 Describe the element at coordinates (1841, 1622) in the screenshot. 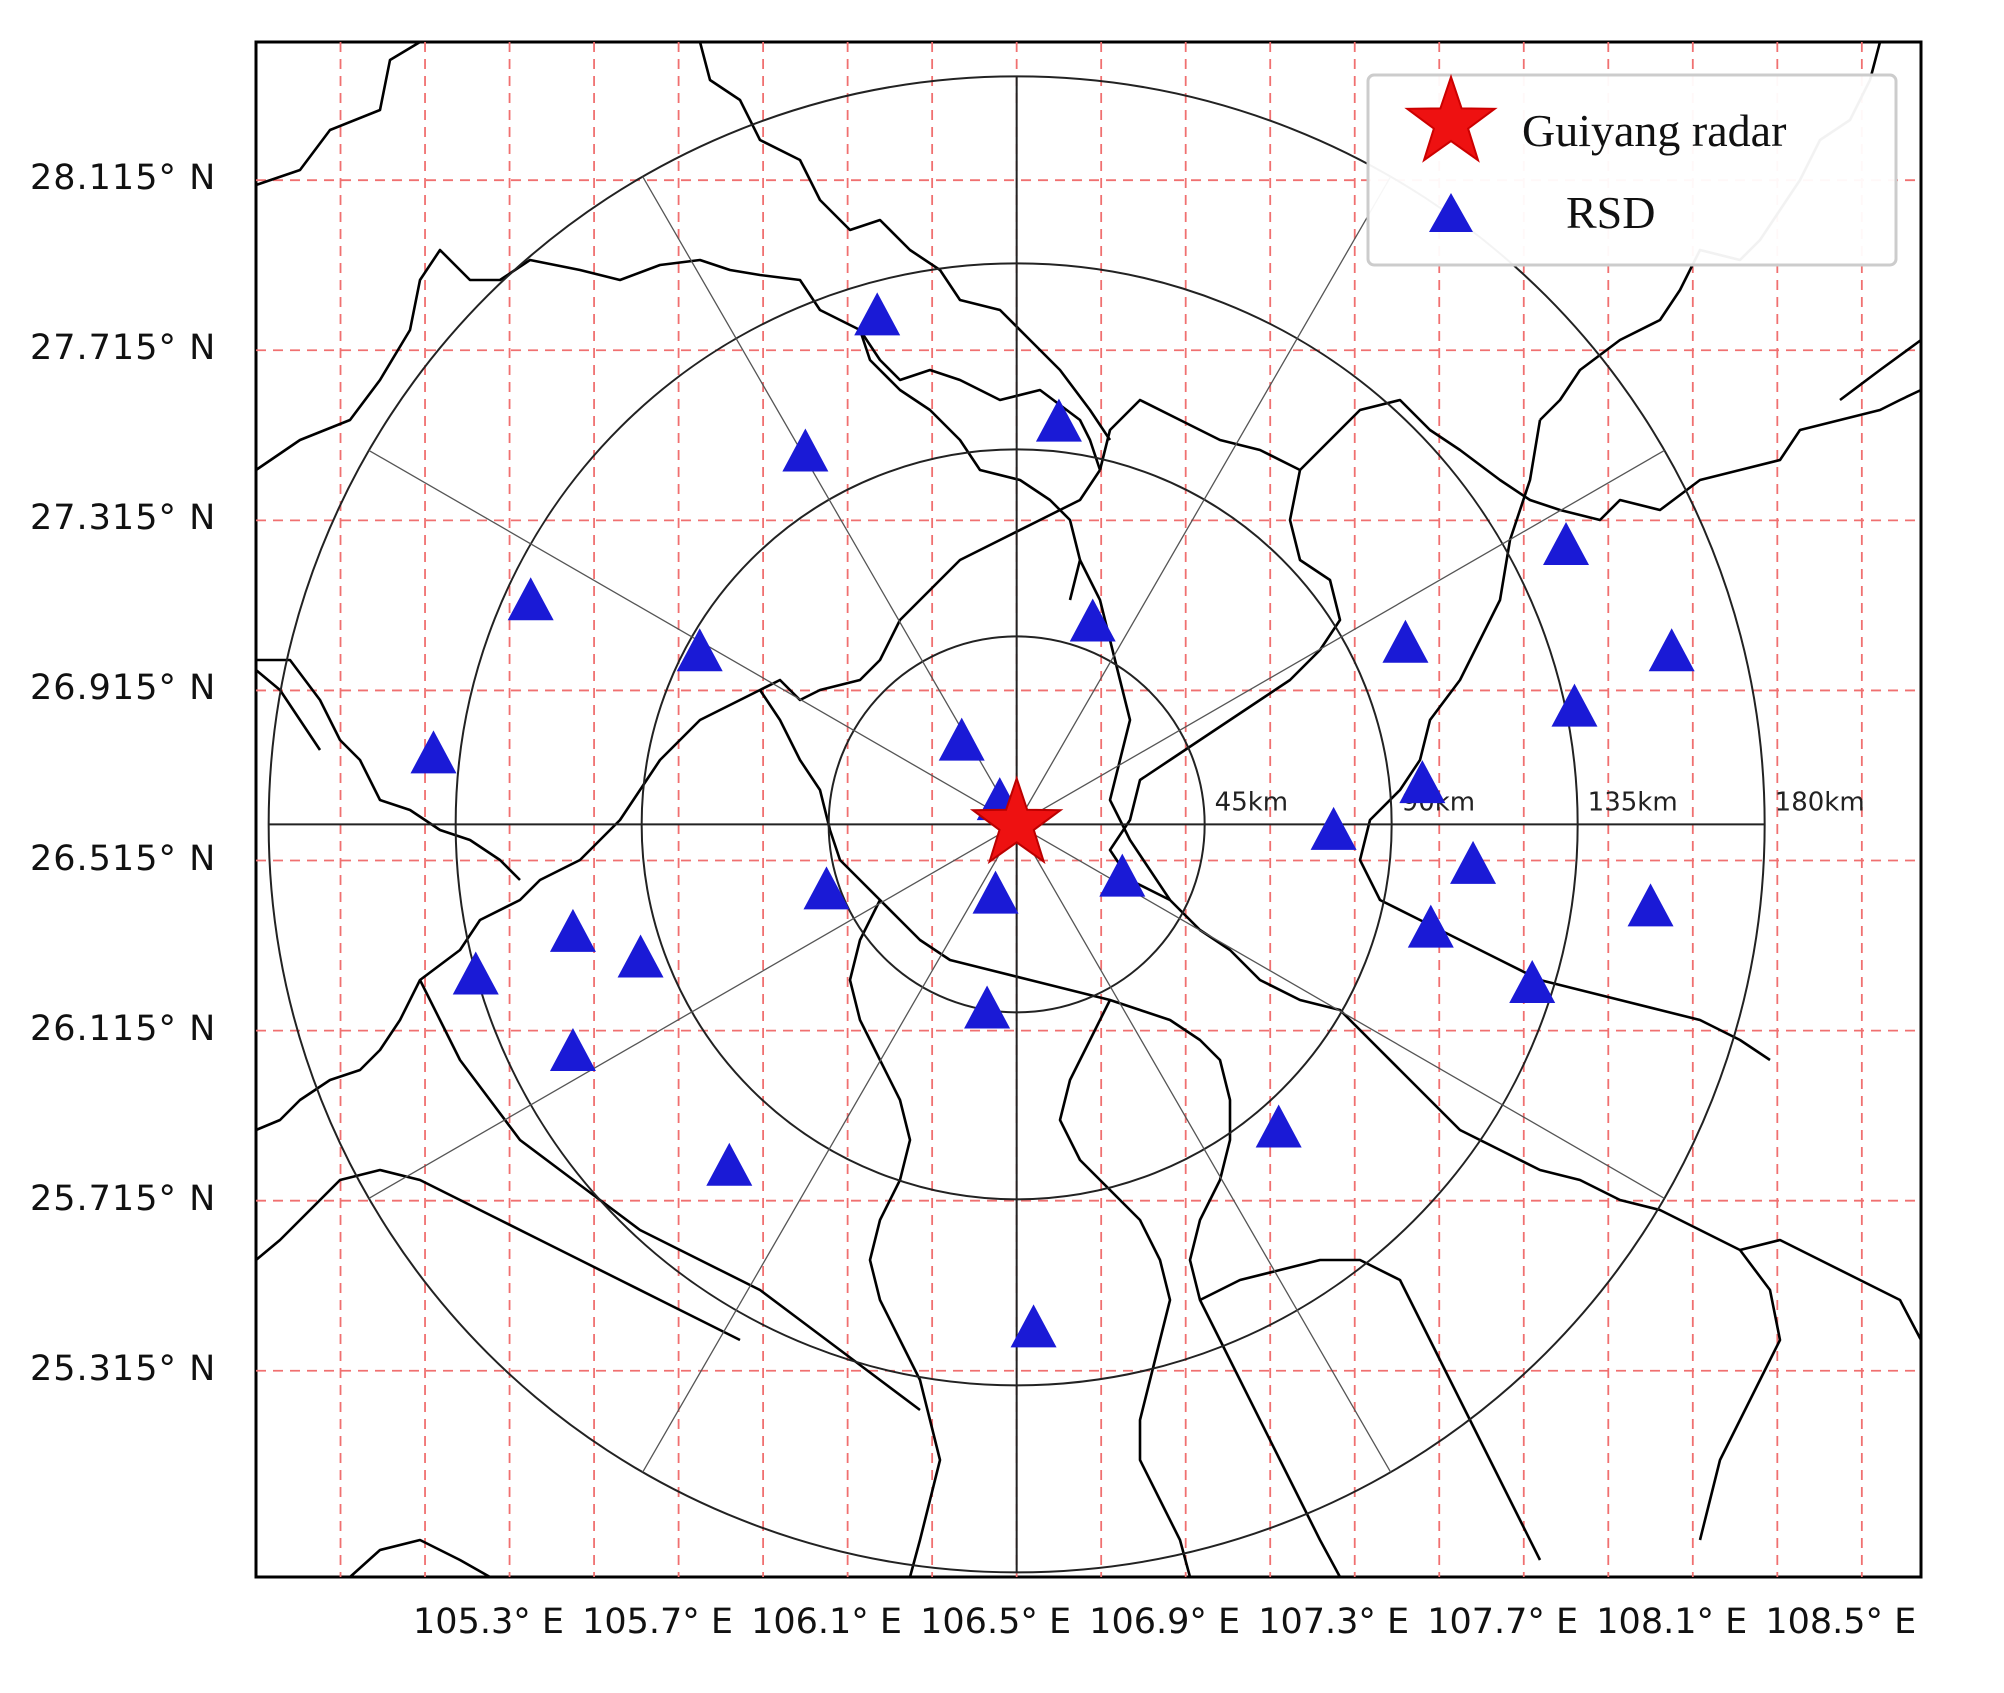

I see `lon-tick-label: 108.5° E` at that location.